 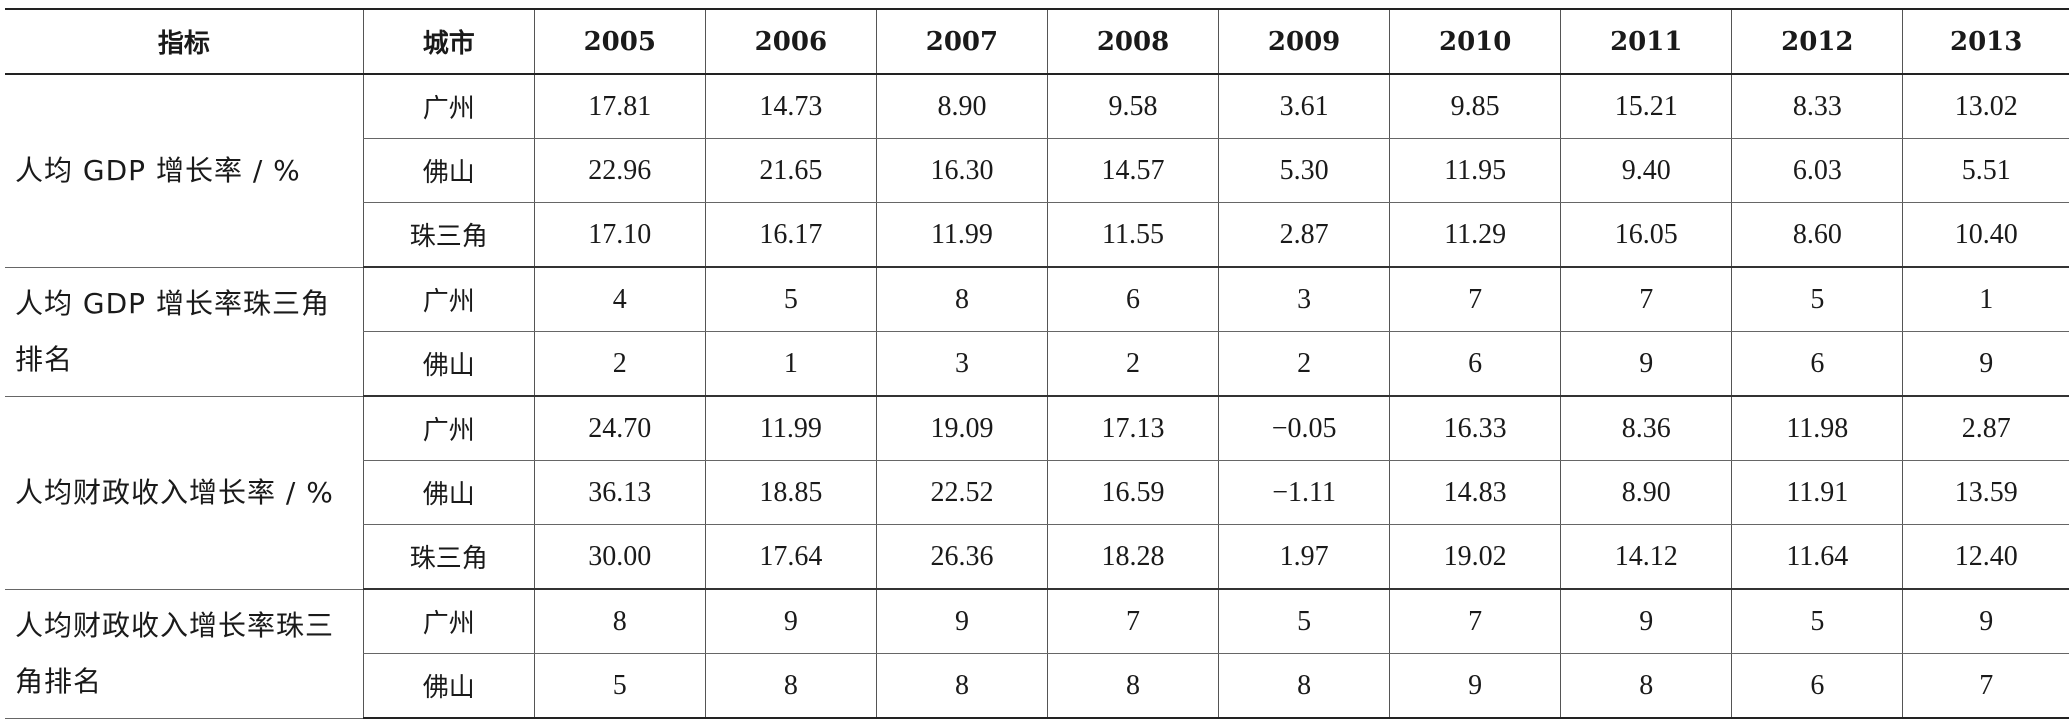 What do you see at coordinates (1646, 106) in the screenshot?
I see `value-cell: 15.21` at bounding box center [1646, 106].